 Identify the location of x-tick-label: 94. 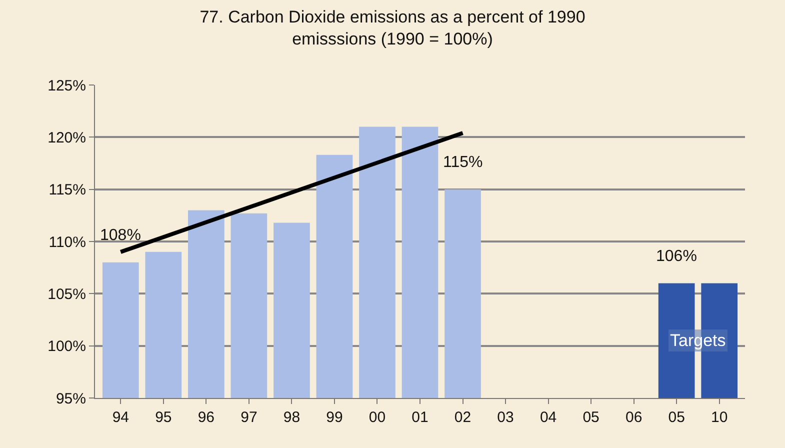
(121, 417).